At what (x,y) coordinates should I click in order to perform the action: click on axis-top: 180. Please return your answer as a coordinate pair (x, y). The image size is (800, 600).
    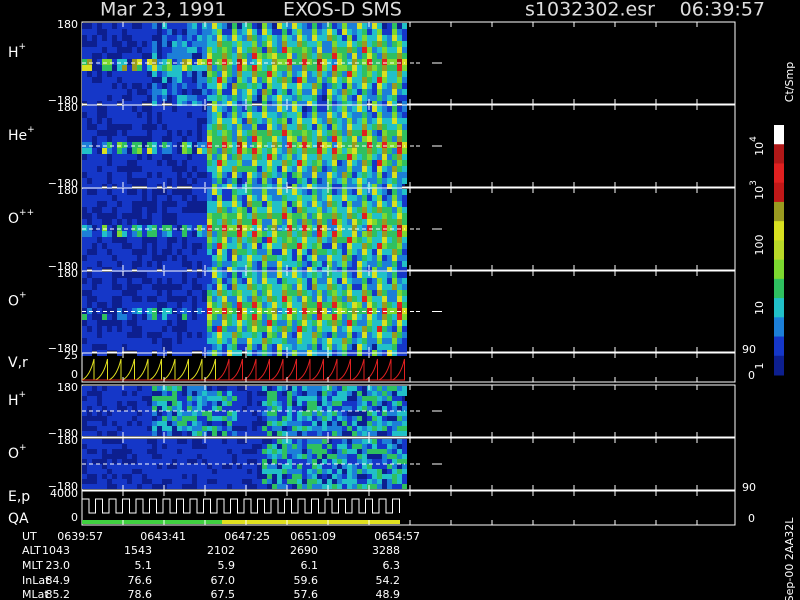
    Looking at the image, I should click on (67, 273).